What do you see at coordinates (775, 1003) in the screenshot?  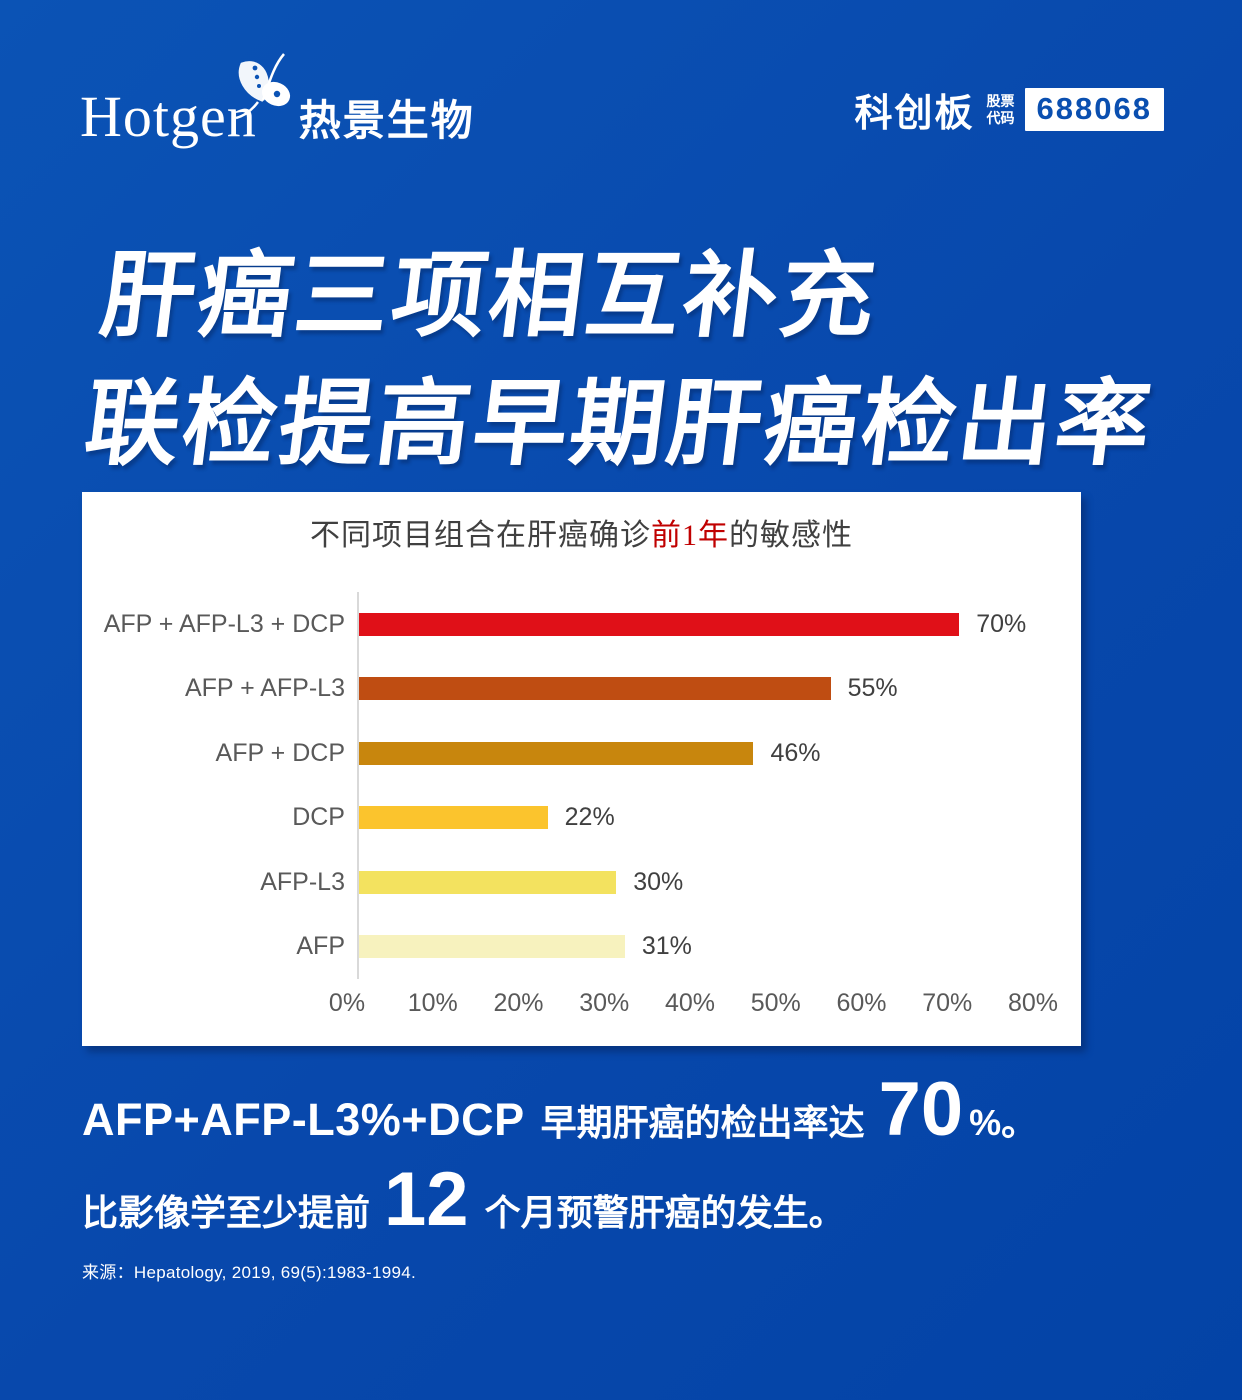 I see `x-tick-label: 50%` at bounding box center [775, 1003].